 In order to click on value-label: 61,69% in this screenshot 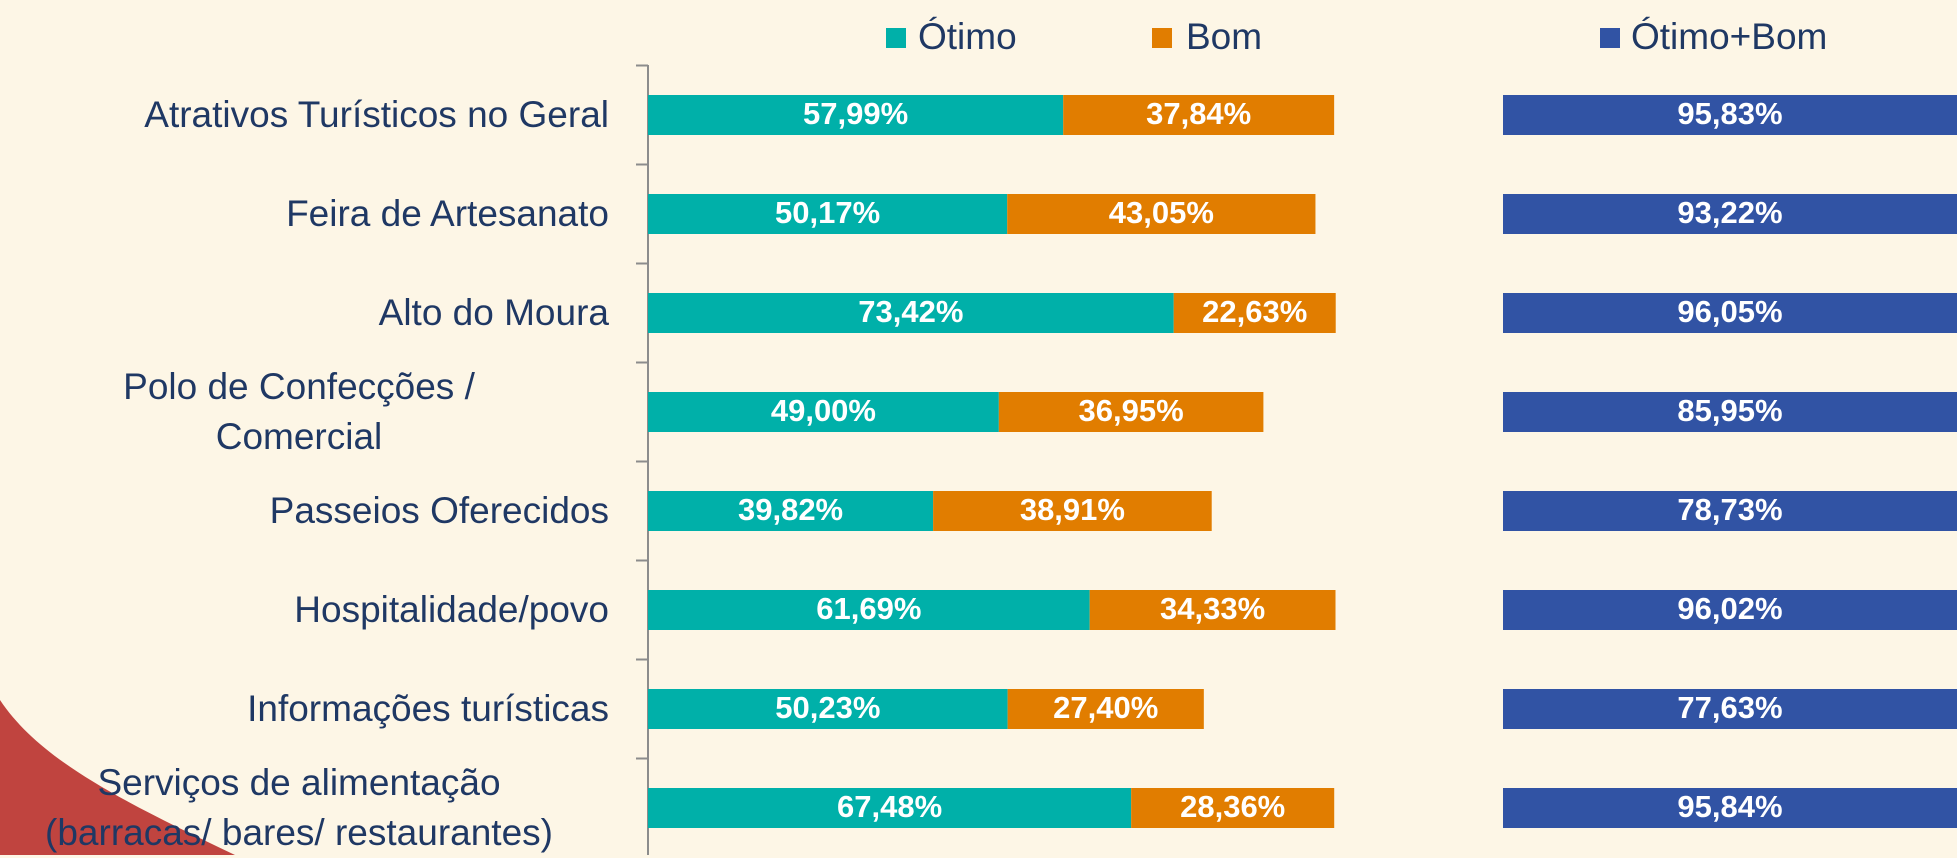, I will do `click(868, 608)`.